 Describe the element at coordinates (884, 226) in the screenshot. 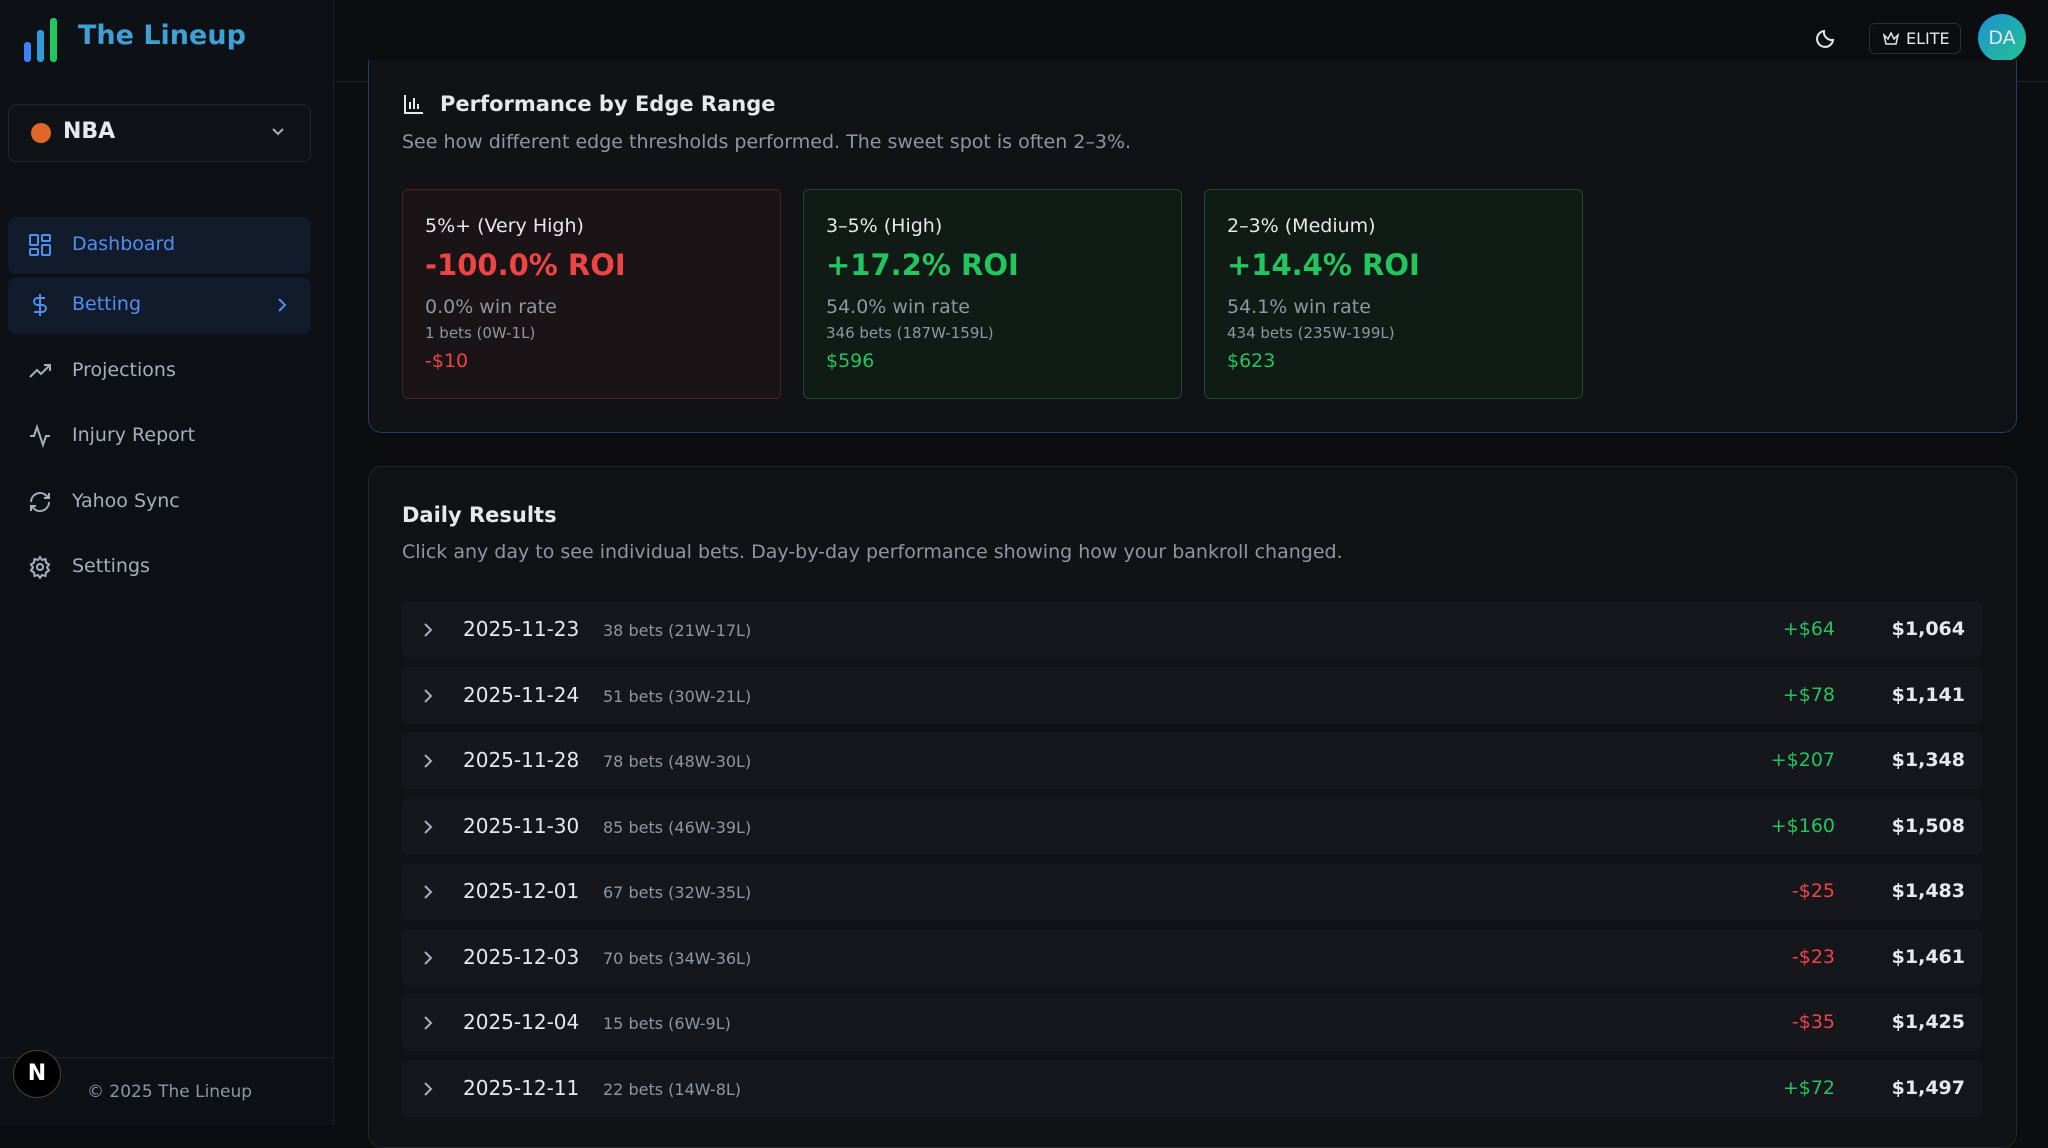

I see `card-label: 3–5% (High)` at that location.